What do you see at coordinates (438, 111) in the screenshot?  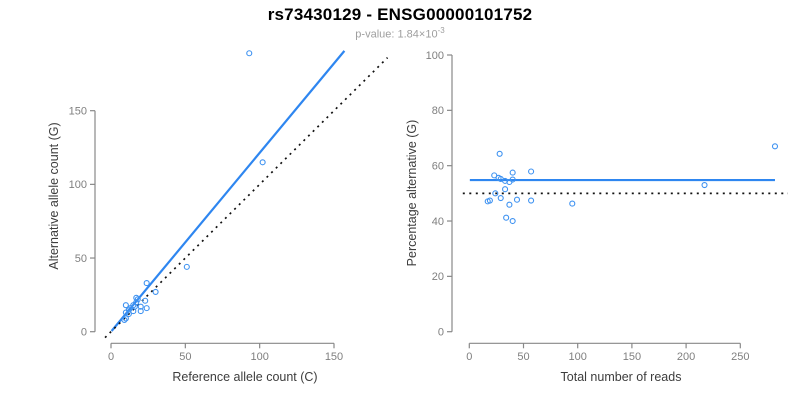 I see `y-tick-label: 80` at bounding box center [438, 111].